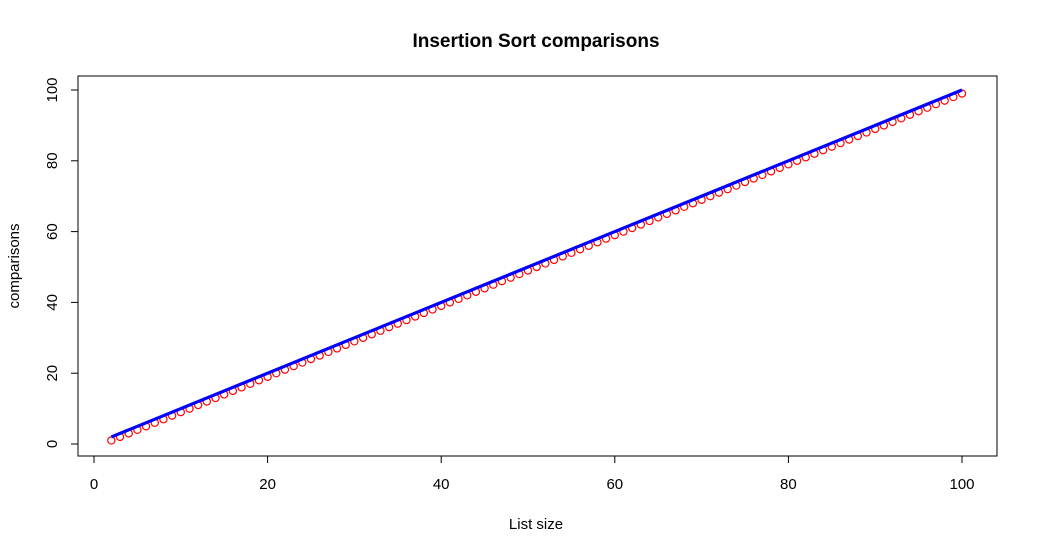  Describe the element at coordinates (536, 524) in the screenshot. I see `x-axis-label: List size` at that location.